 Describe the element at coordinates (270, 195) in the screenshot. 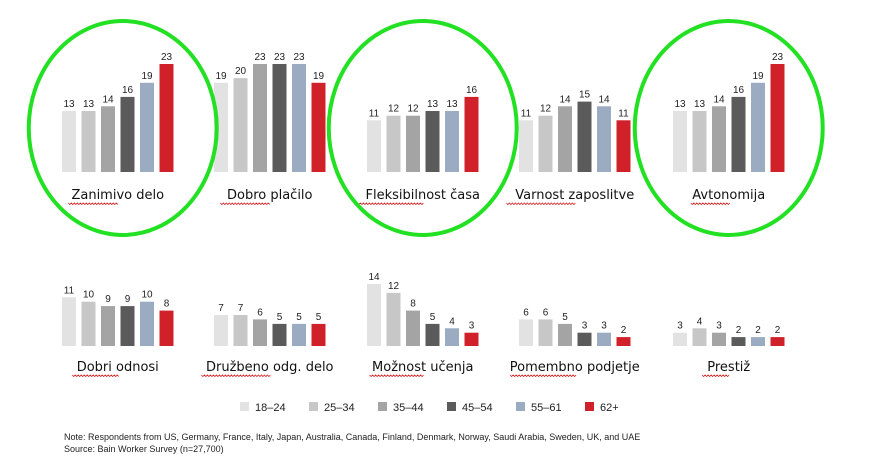

I see `panel-title: Dobro plačilo` at that location.